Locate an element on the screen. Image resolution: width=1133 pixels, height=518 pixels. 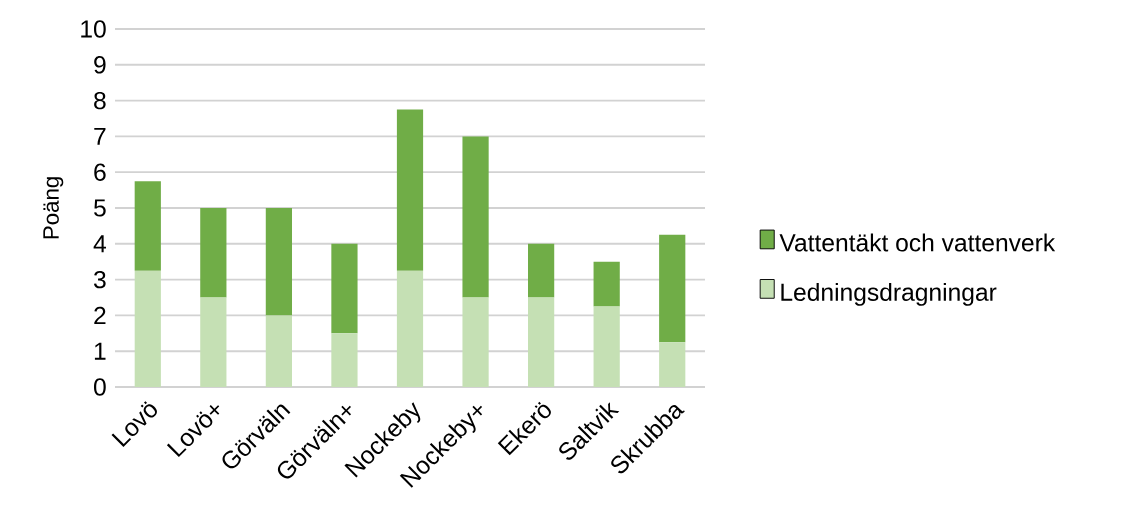
legend-label: Vattentäkt och vattenverk is located at coordinates (917, 242).